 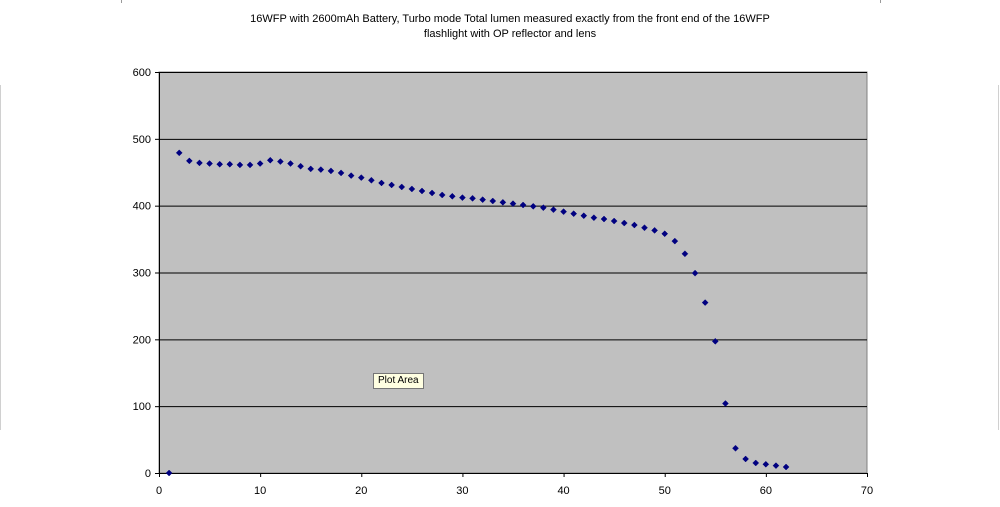 I want to click on x-tick-label-40: 40, so click(x=563, y=491).